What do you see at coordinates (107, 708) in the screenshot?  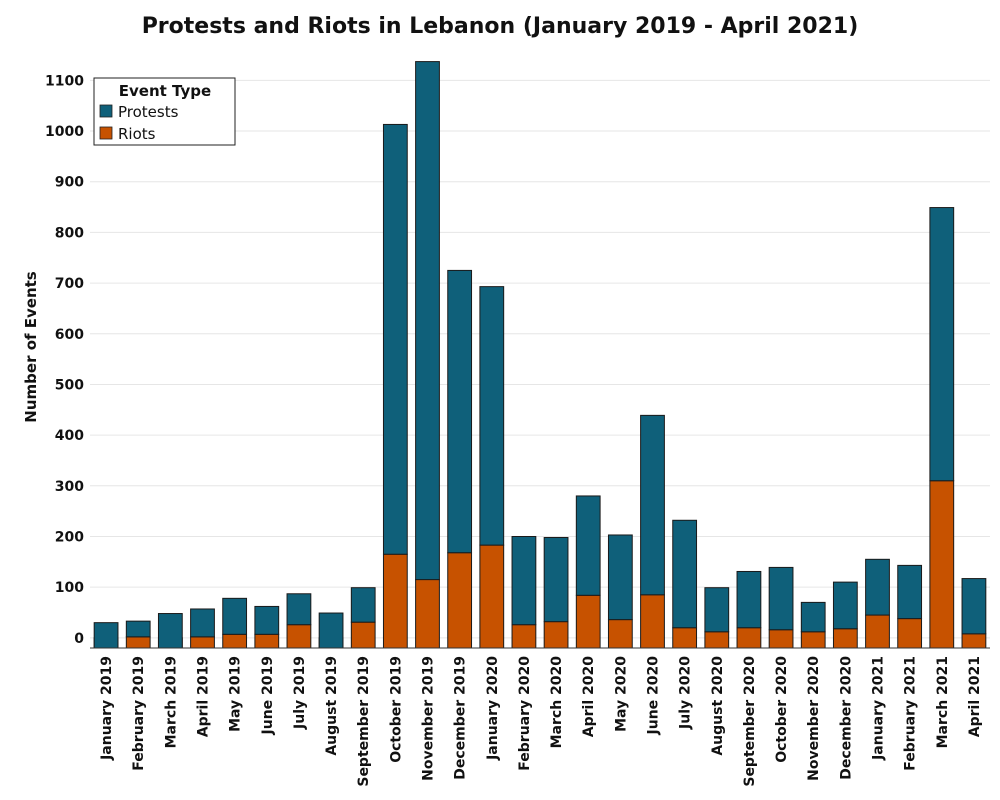 I see `x-tick-label: January 2019` at bounding box center [107, 708].